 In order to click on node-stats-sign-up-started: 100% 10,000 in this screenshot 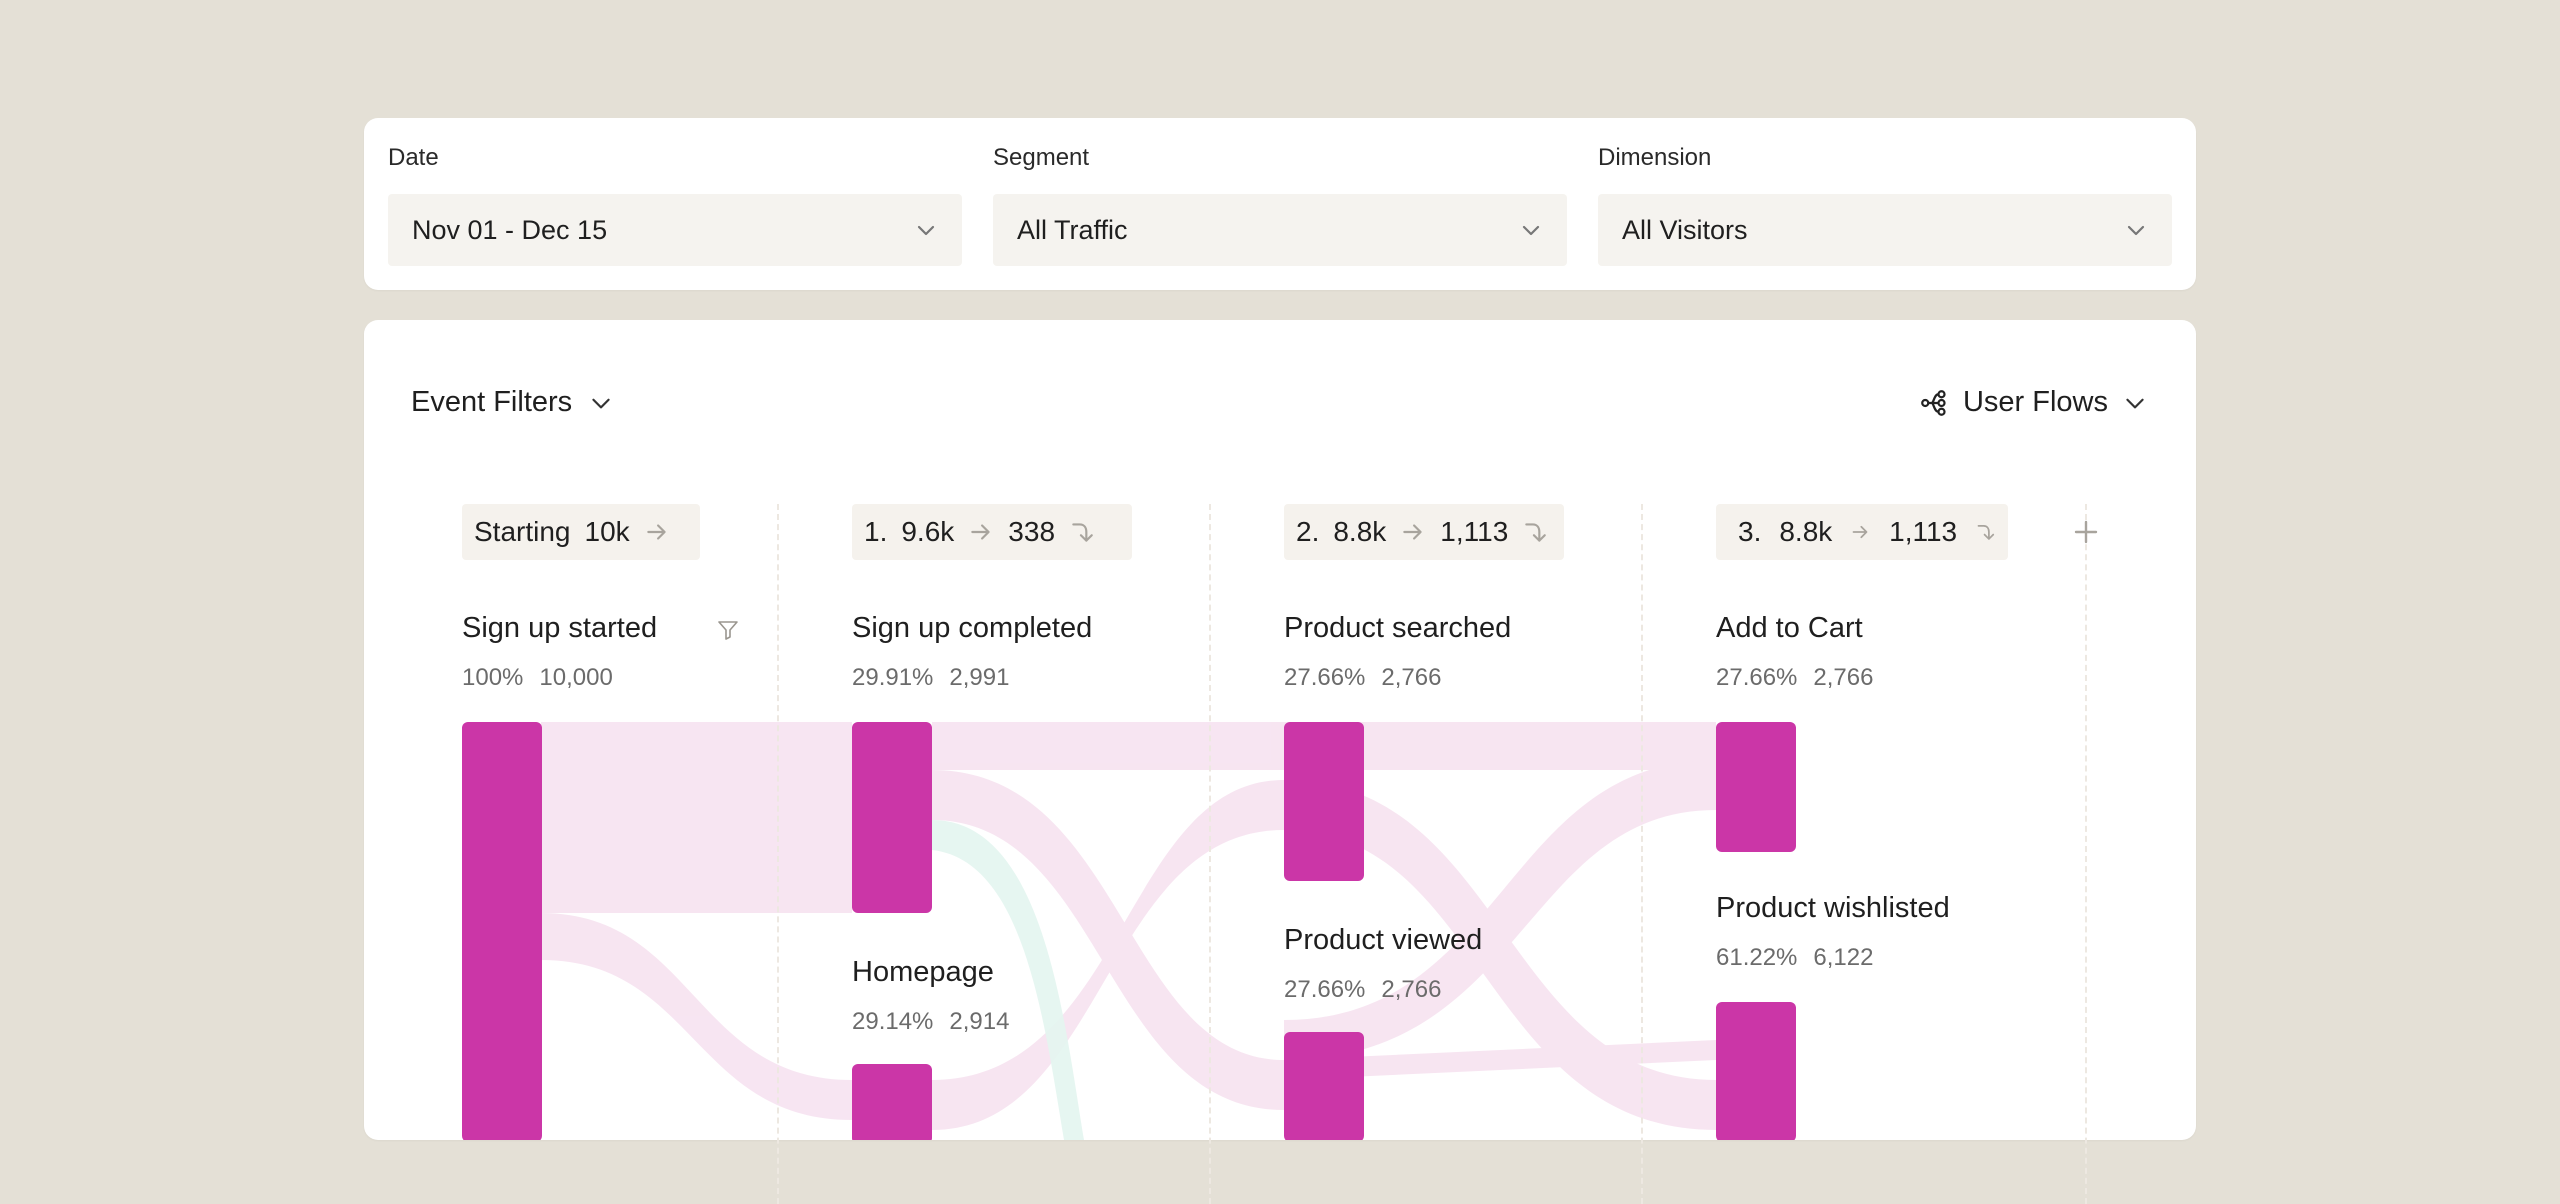, I will do `click(537, 678)`.